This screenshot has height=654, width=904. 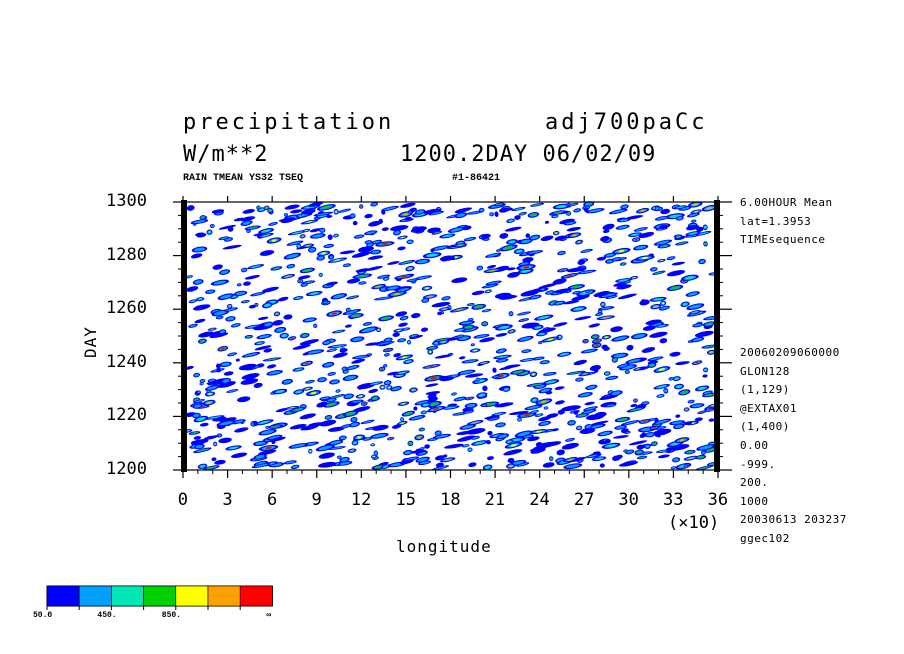 I want to click on colorbar-label: 450., so click(x=107, y=615).